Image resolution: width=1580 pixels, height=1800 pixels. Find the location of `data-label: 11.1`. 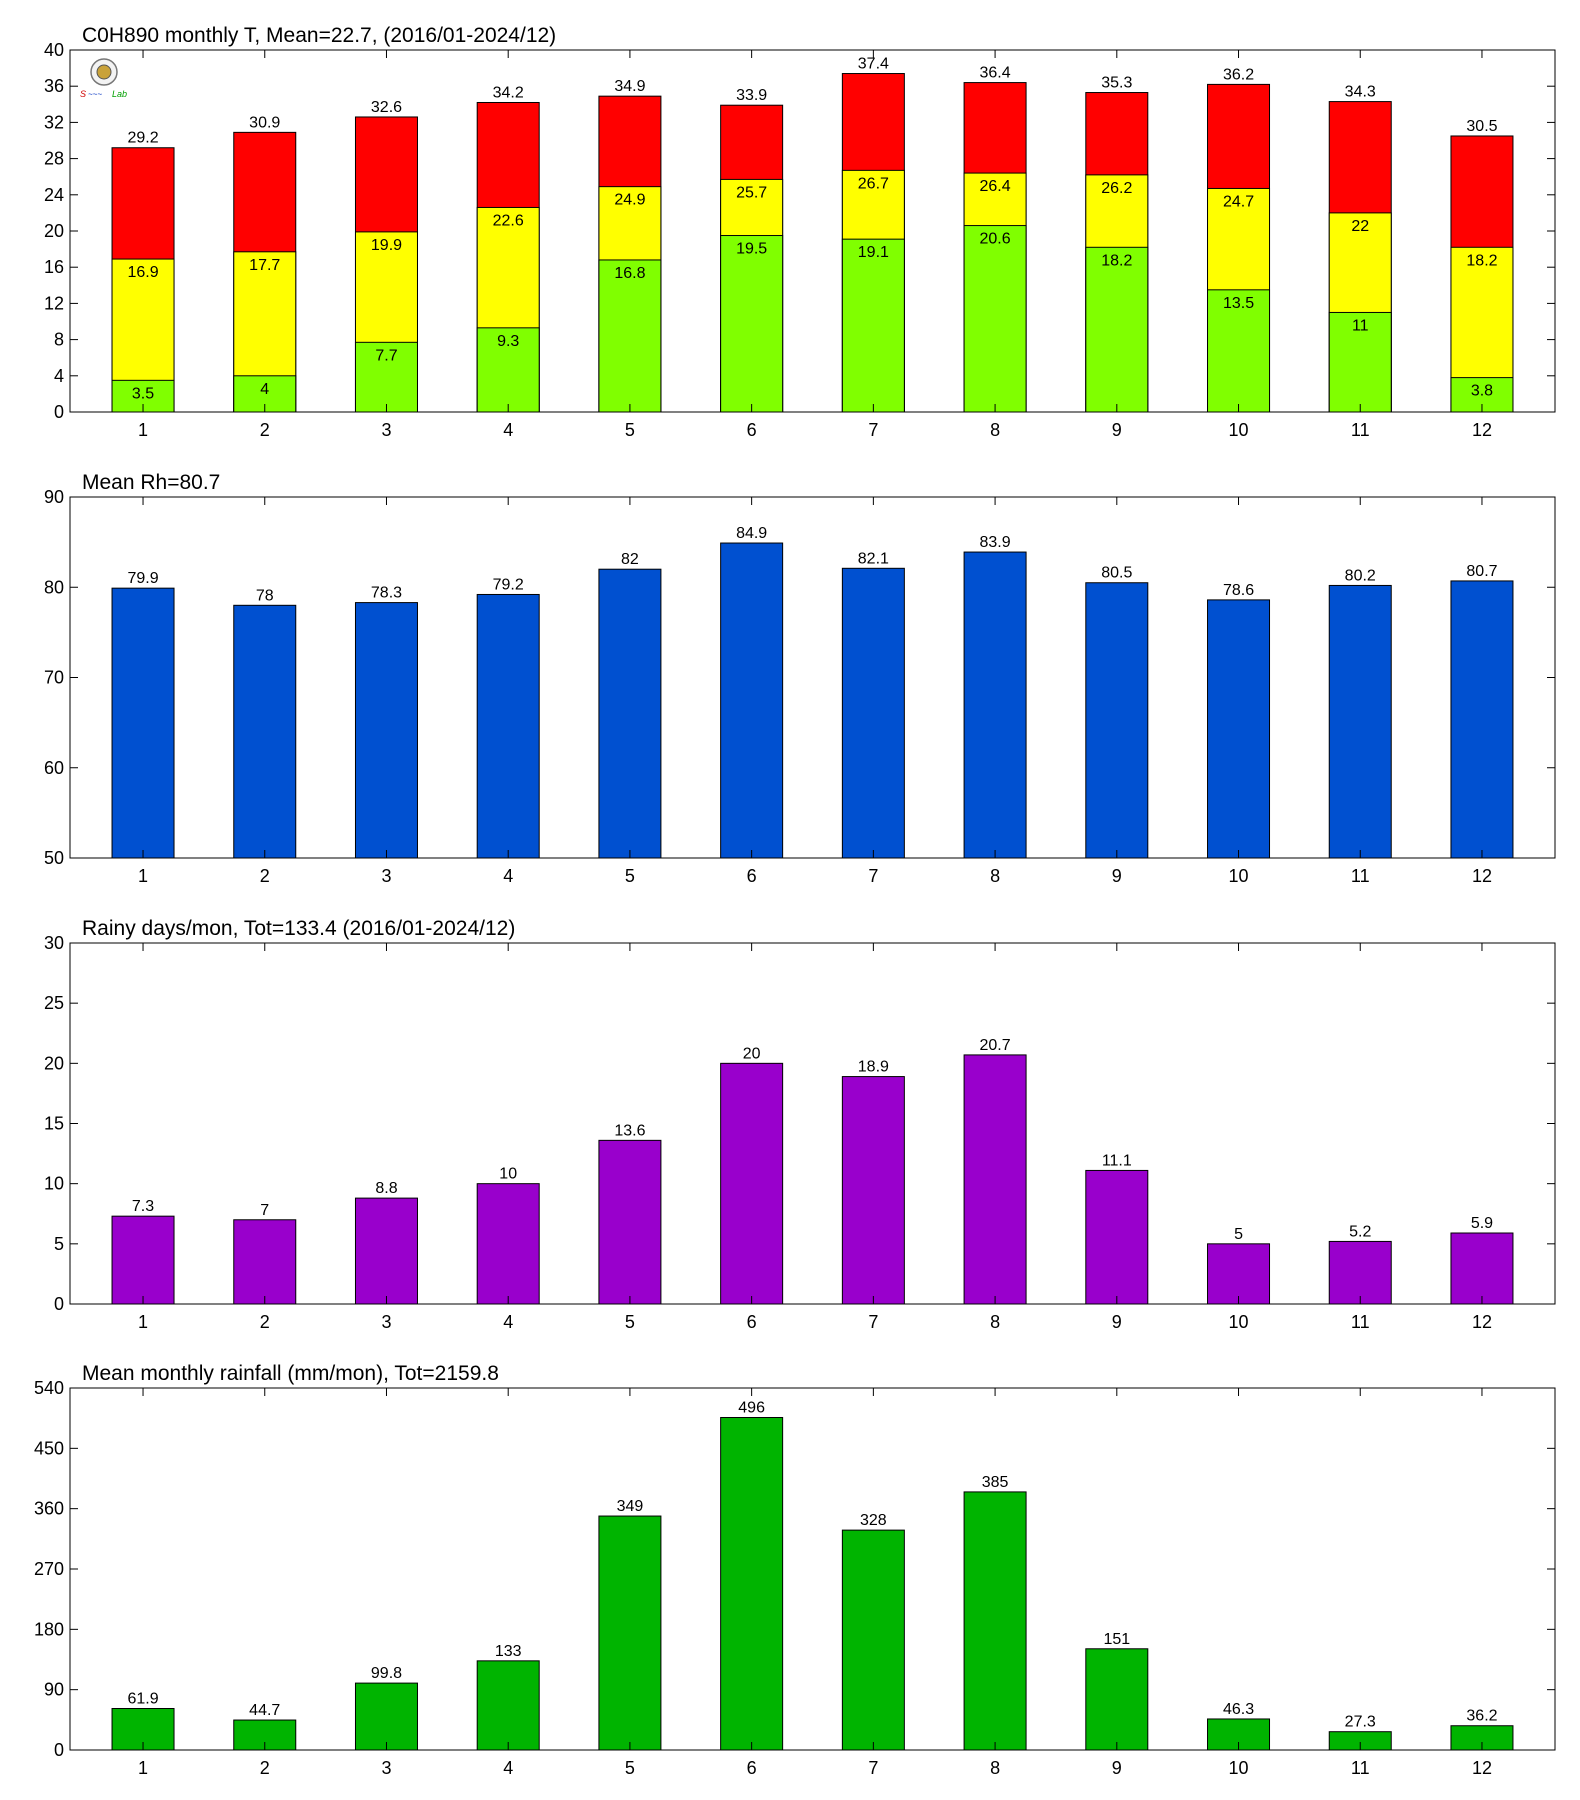

data-label: 11.1 is located at coordinates (1117, 1160).